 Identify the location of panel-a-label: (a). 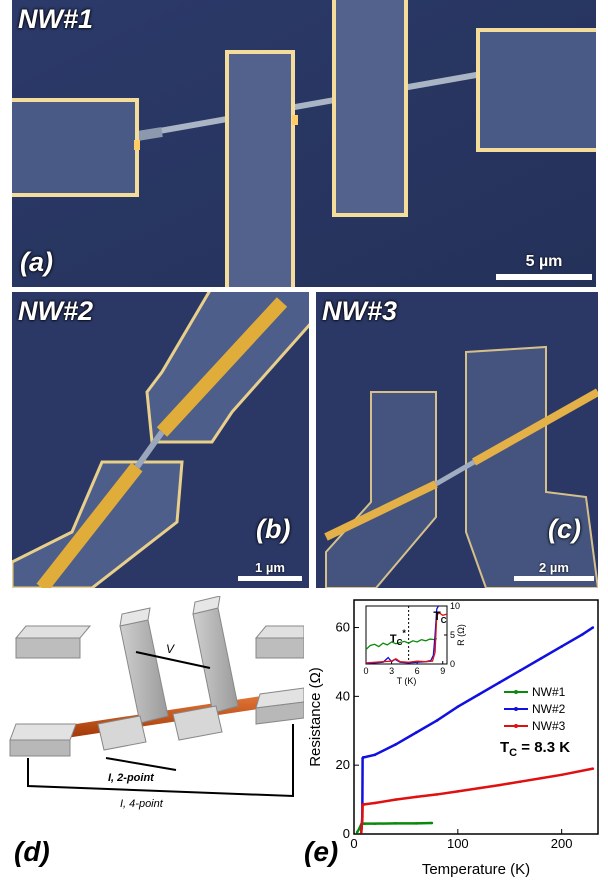
(36, 262).